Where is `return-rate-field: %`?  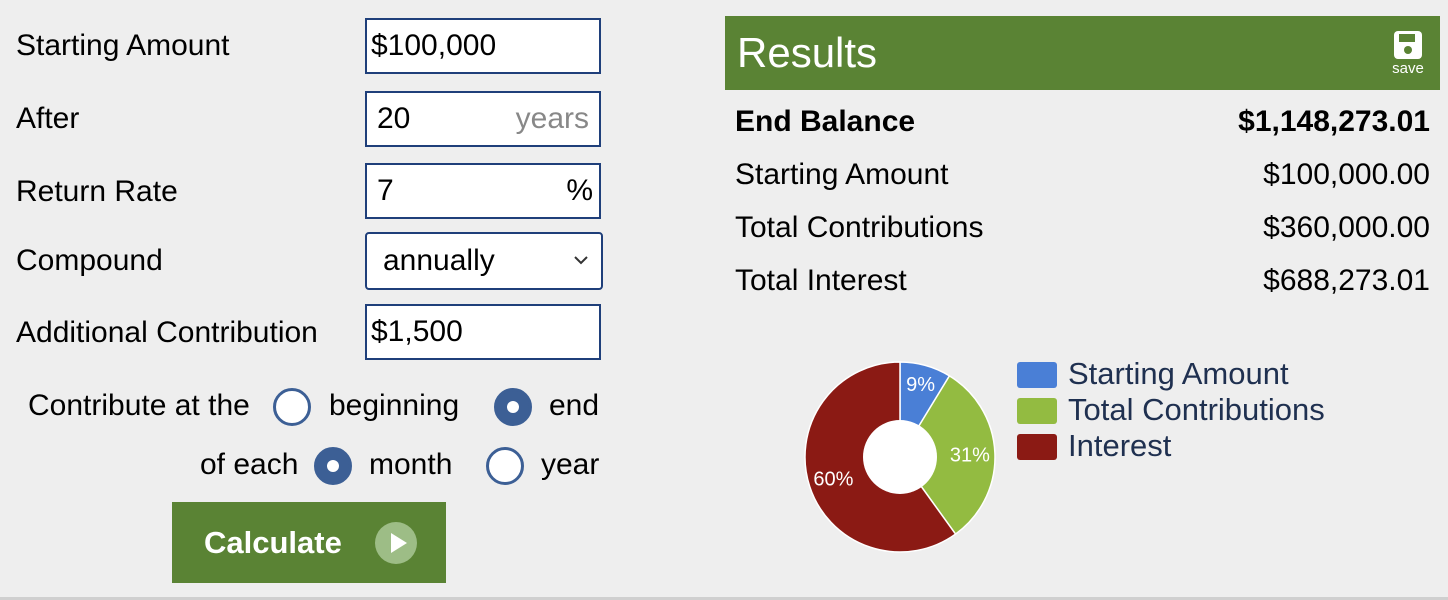 return-rate-field: % is located at coordinates (483, 191).